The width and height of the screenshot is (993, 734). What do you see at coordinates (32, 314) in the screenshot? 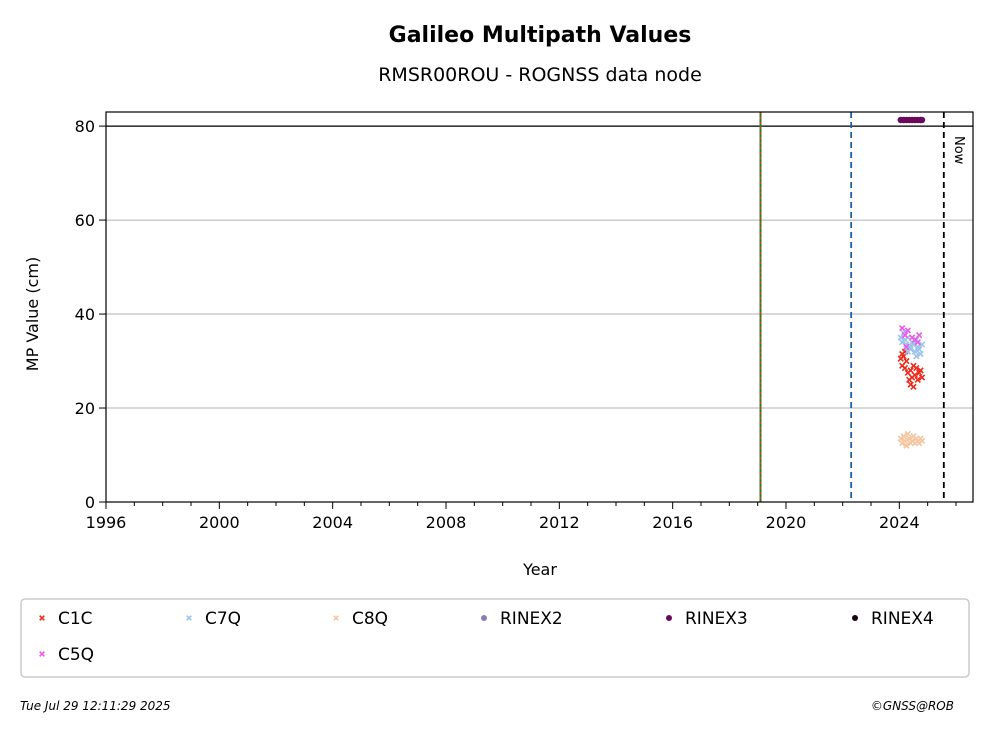
I see `y-axis-label: MP Value (cm)` at bounding box center [32, 314].